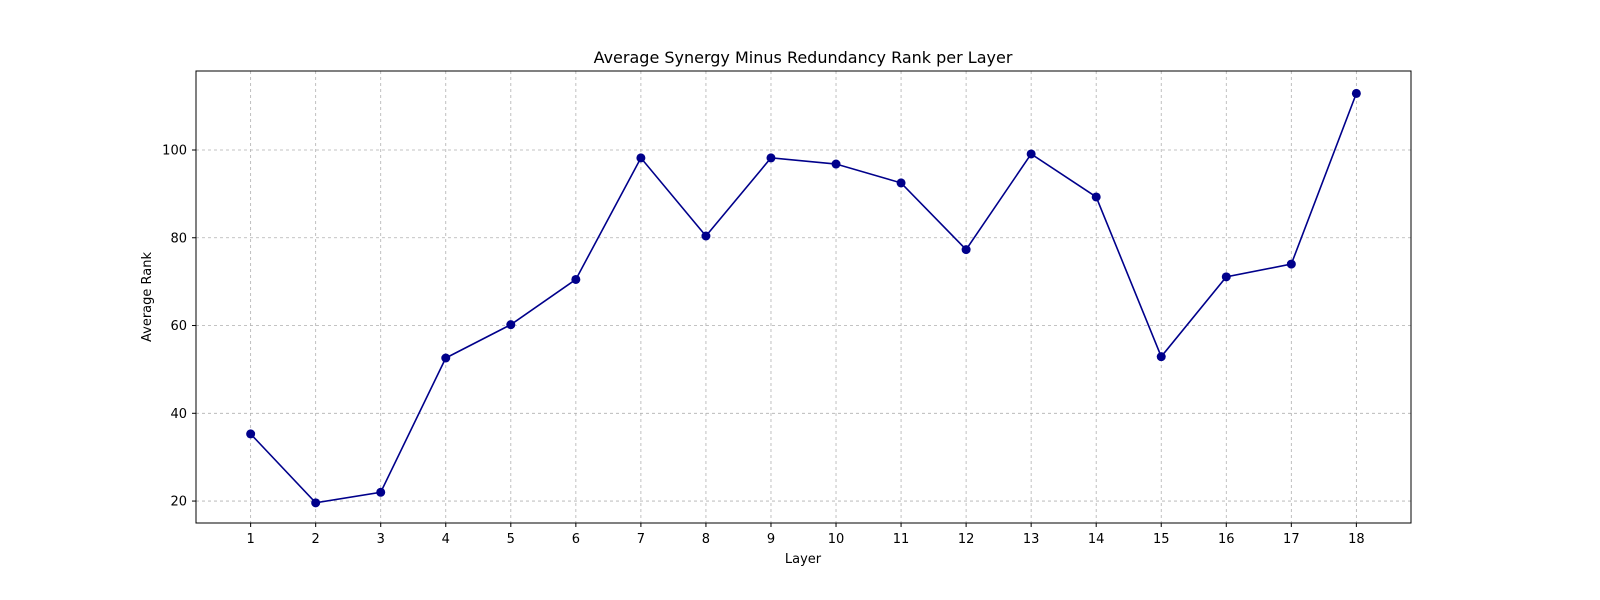 The image size is (1600, 600). Describe the element at coordinates (174, 150) in the screenshot. I see `y-tick-label: 100` at that location.